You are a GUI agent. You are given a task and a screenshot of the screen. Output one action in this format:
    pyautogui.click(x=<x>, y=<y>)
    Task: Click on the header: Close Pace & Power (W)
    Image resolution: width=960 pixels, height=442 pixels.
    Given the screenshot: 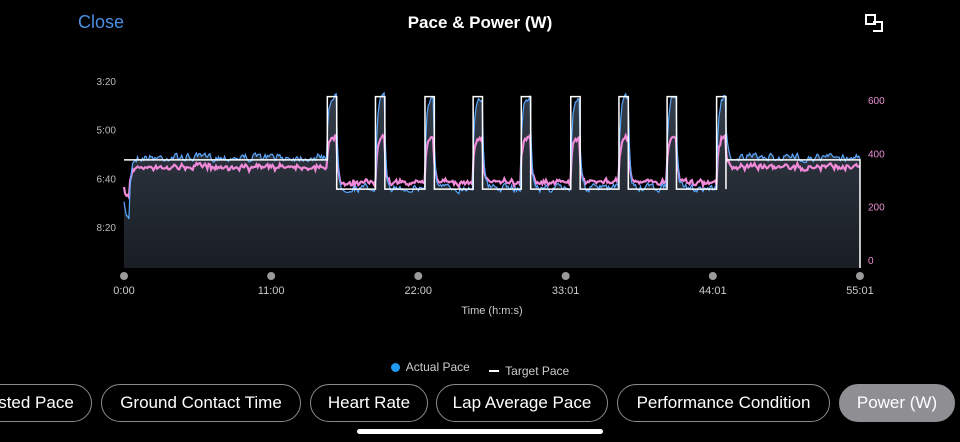 What is the action you would take?
    pyautogui.click(x=480, y=23)
    